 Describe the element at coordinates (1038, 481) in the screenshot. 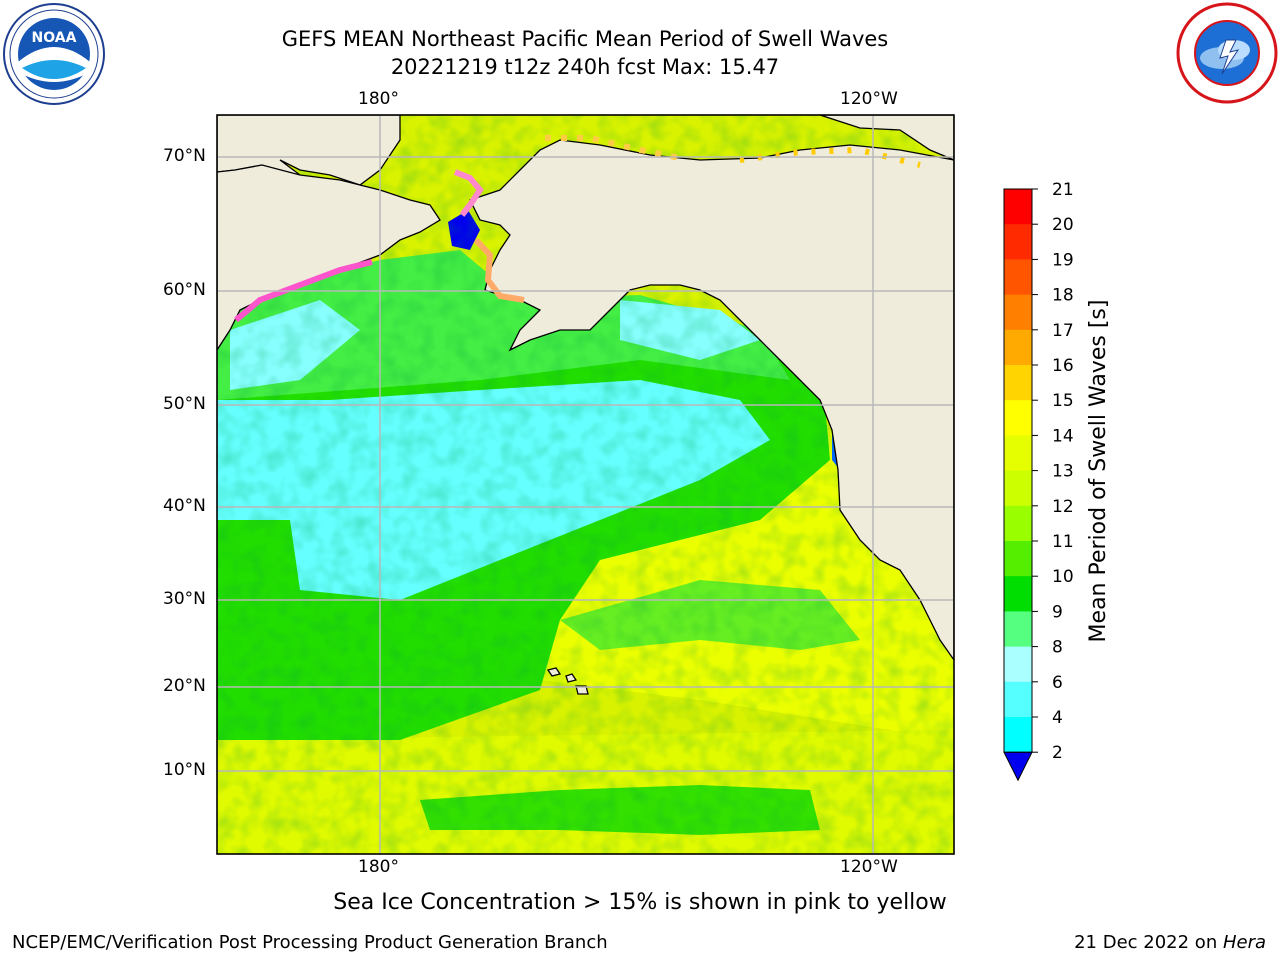

I see `colorbar: 21 20 19 18 17 16 15 14 13 12 11 10 9 8 6 4 2` at that location.